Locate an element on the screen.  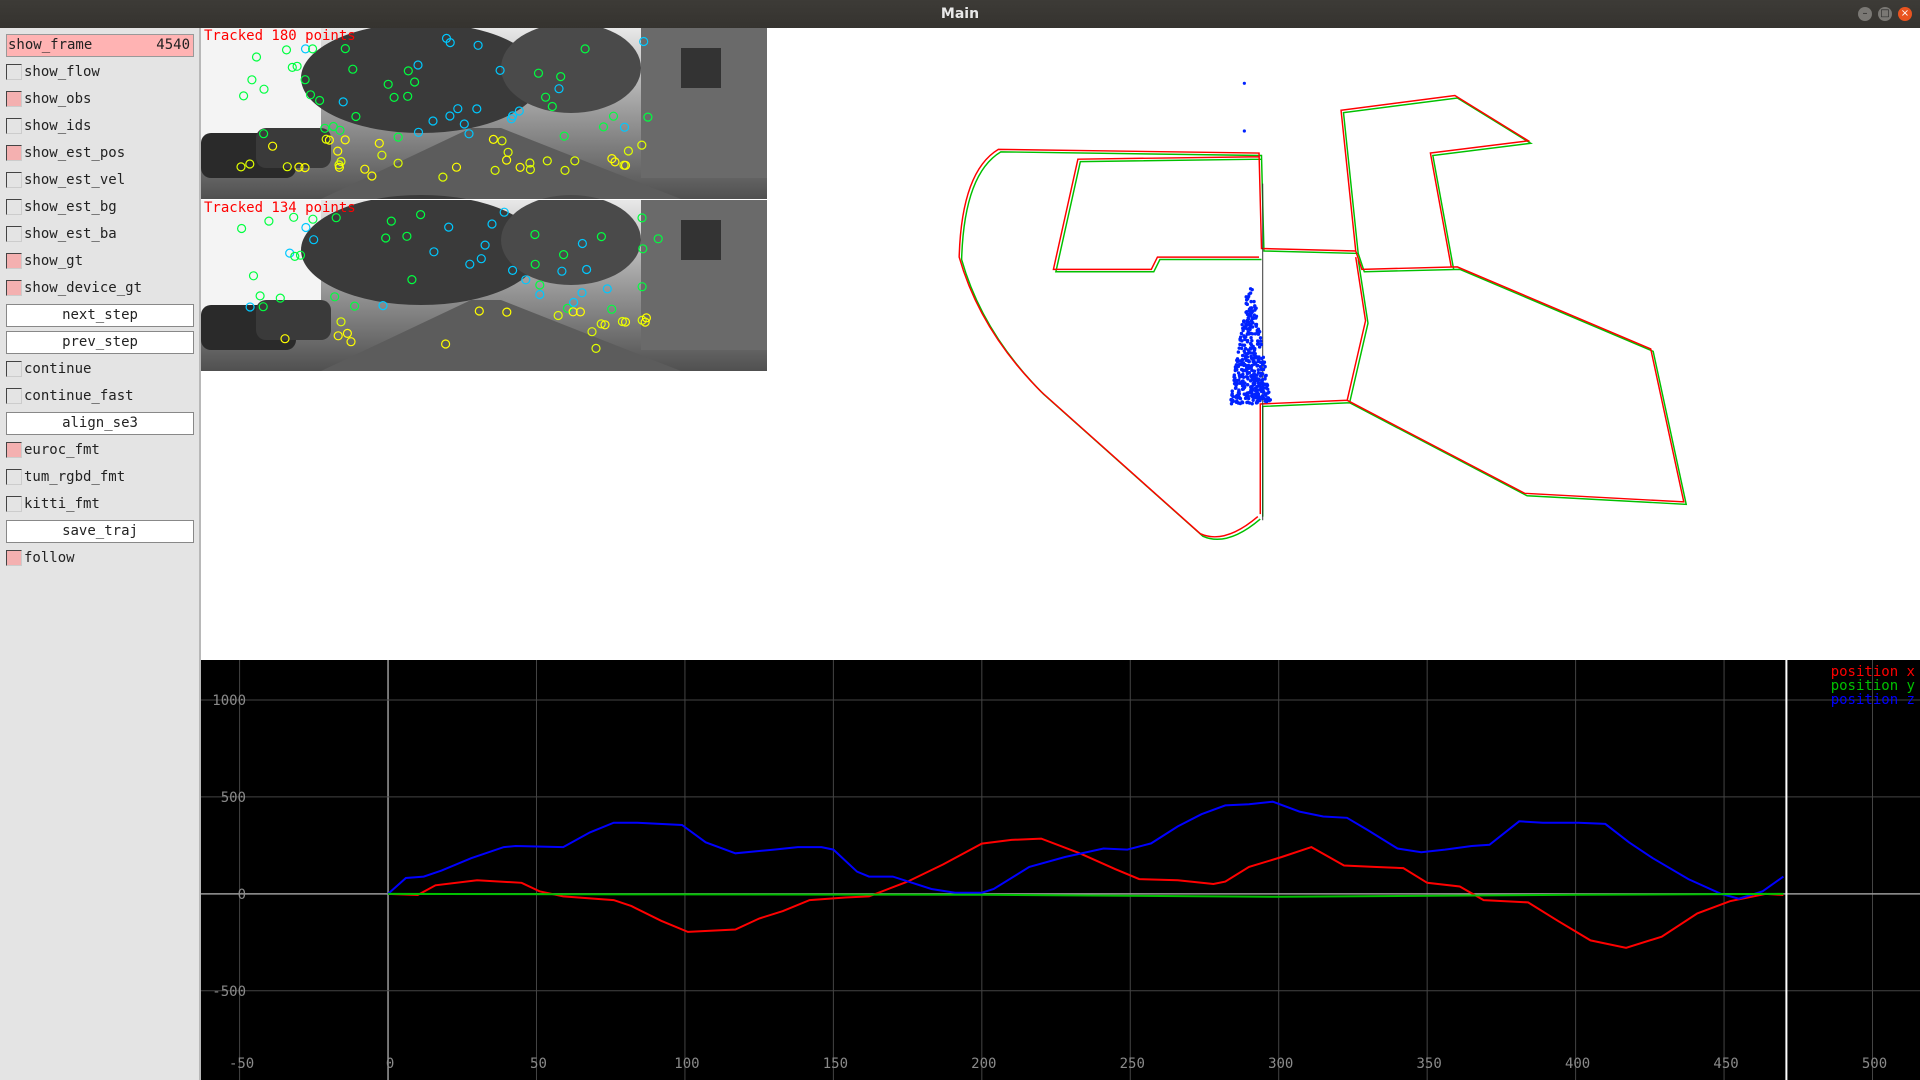
save-traj-button: save_traj is located at coordinates (100, 531).